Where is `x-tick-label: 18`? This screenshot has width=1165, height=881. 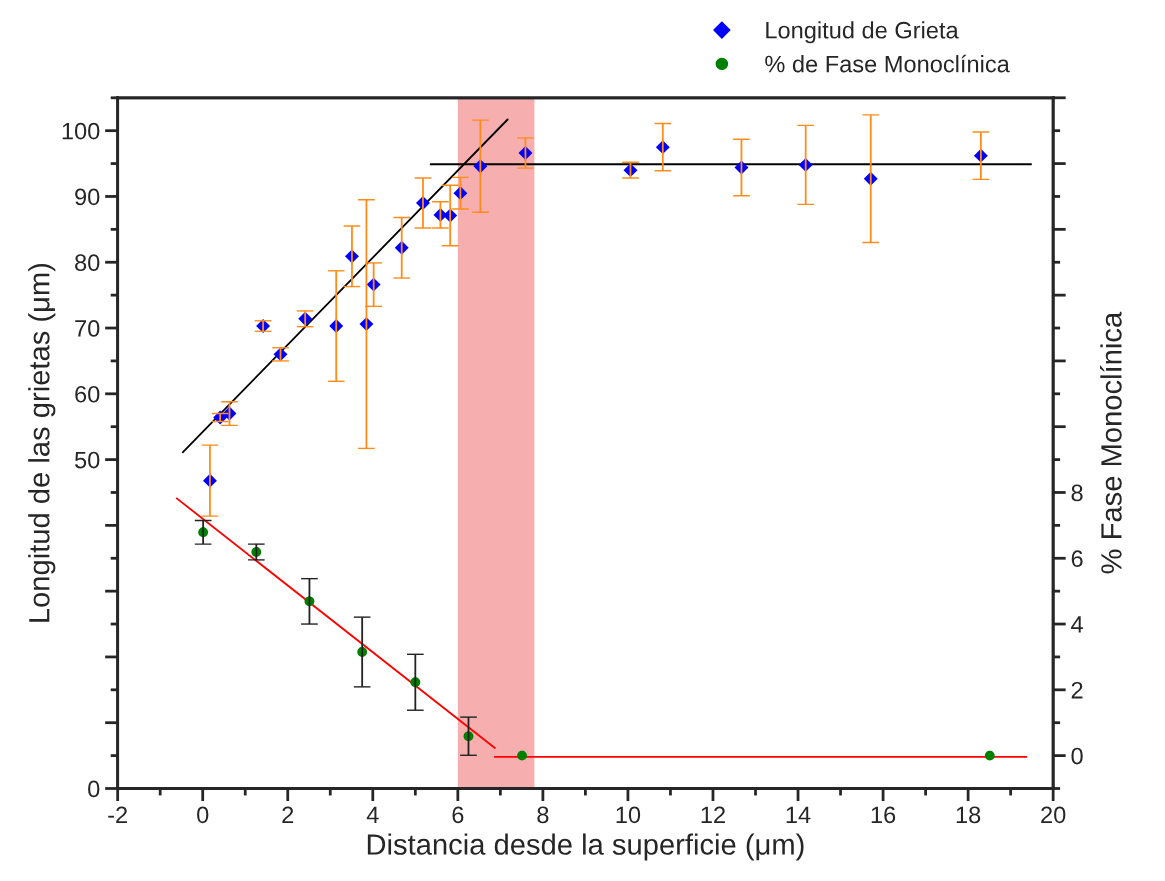
x-tick-label: 18 is located at coordinates (968, 815).